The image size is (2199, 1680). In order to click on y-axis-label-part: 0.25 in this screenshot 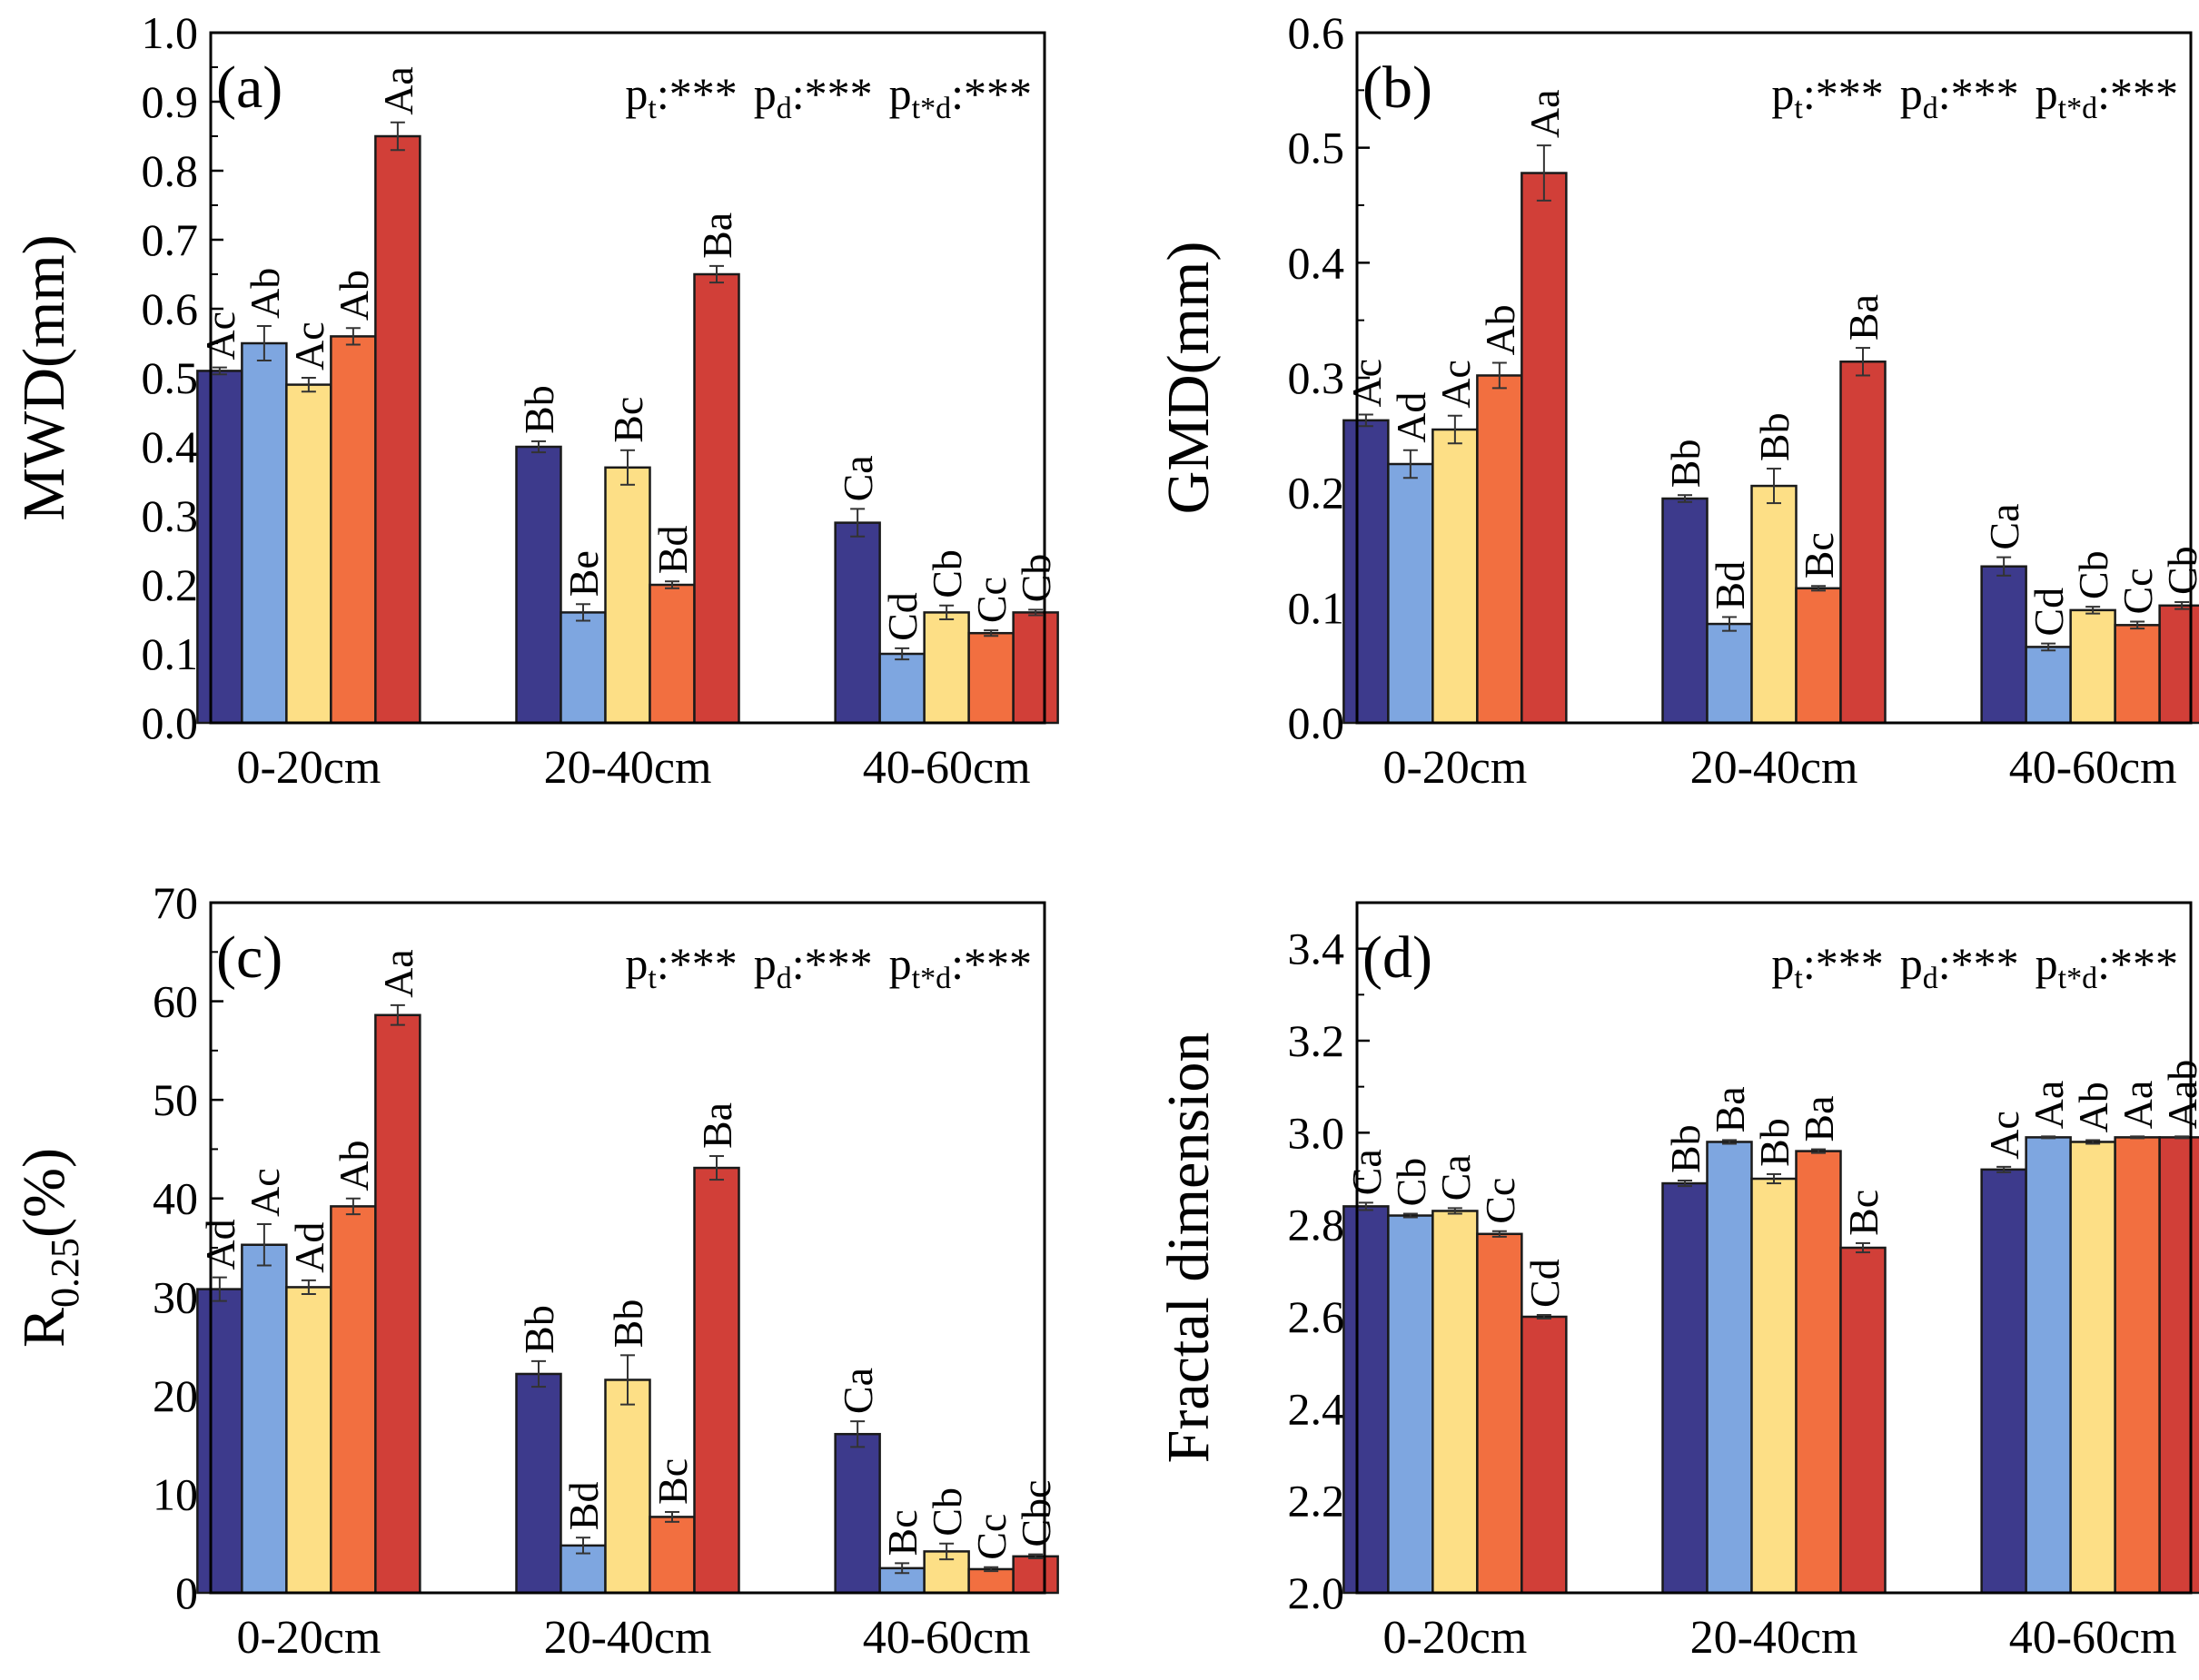, I will do `click(65, 1273)`.